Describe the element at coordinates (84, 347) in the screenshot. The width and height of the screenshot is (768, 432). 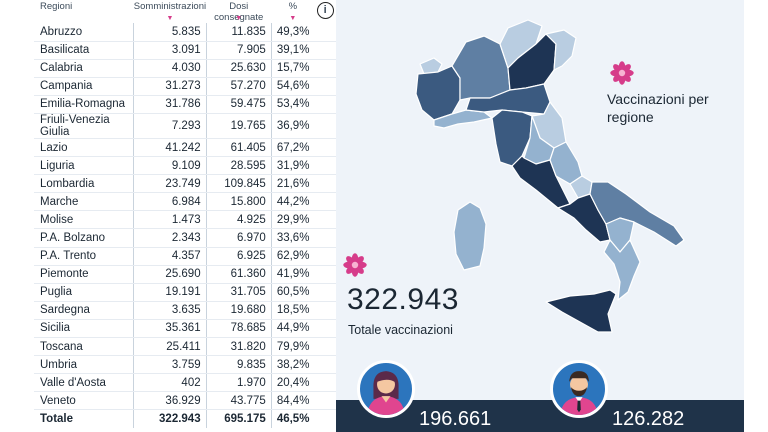
I see `region-name-cell: Toscana` at that location.